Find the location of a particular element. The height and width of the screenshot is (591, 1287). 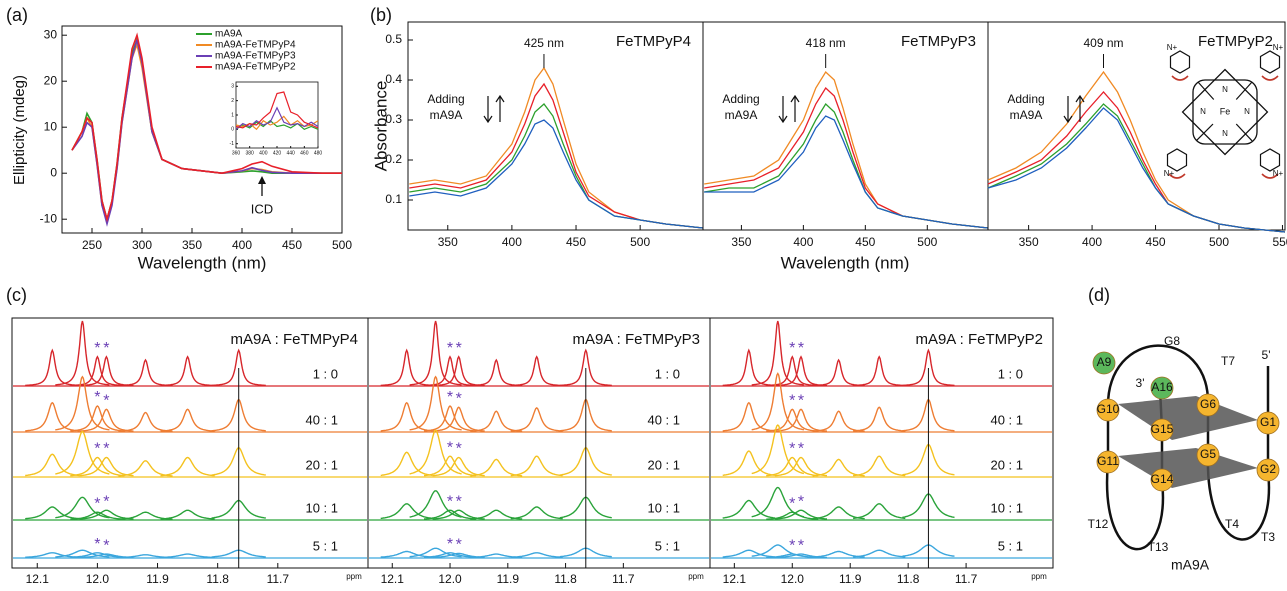

subplot-title: FeTMPyP3 is located at coordinates (938, 41).